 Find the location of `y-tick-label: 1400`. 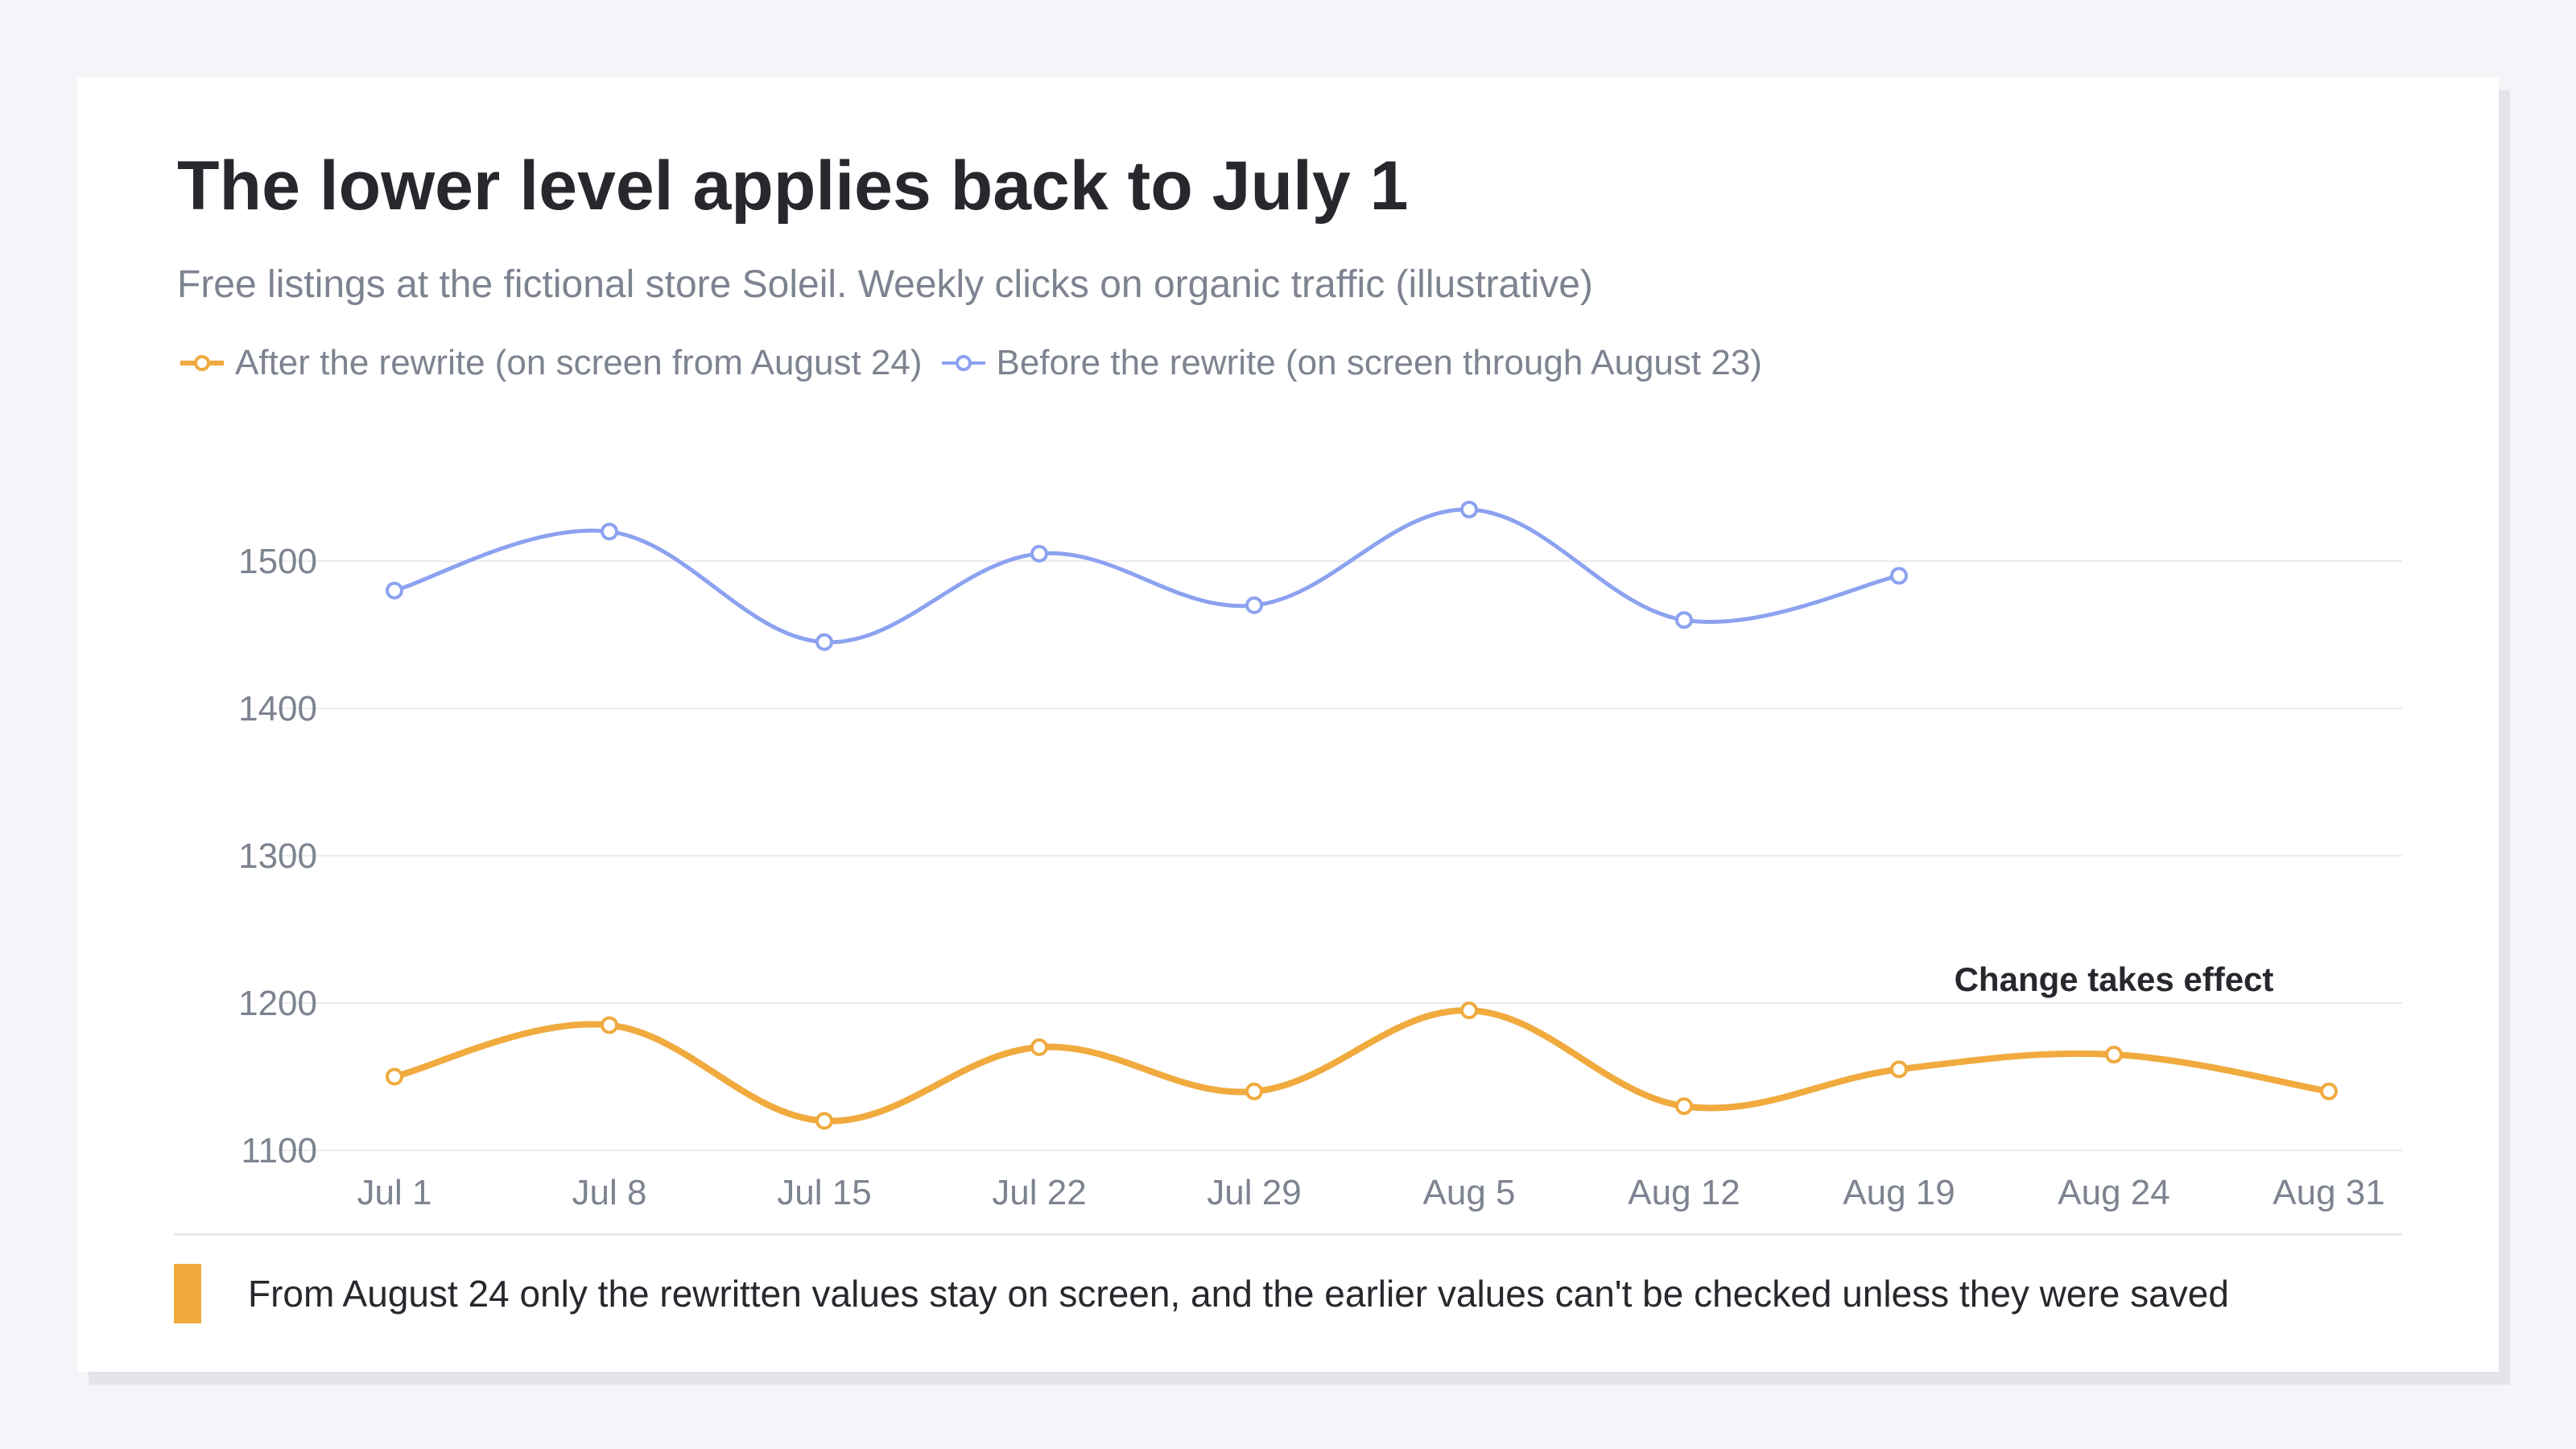

y-tick-label: 1400 is located at coordinates (277, 709).